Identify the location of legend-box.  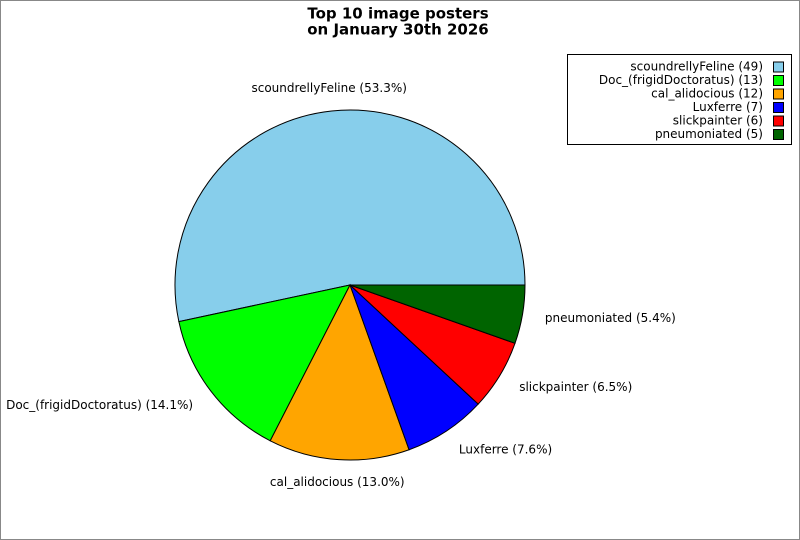
(679, 99).